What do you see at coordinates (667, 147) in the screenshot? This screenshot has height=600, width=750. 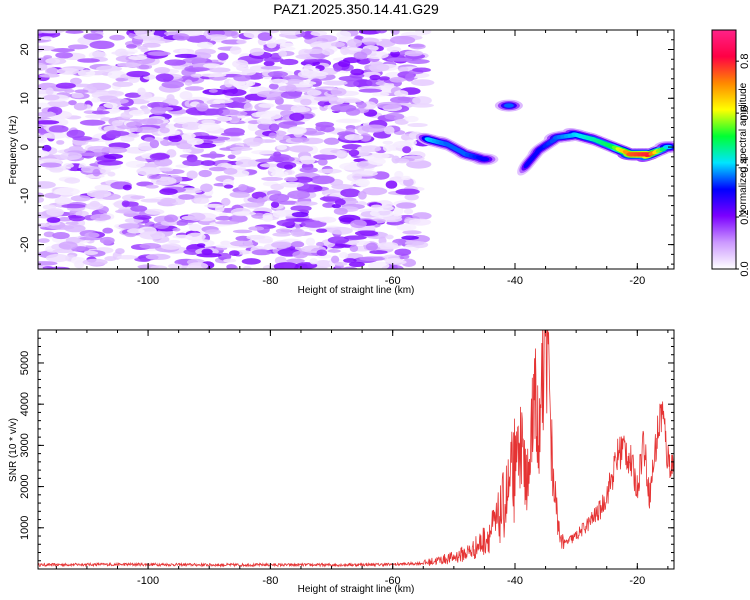 I see `signal-blob` at bounding box center [667, 147].